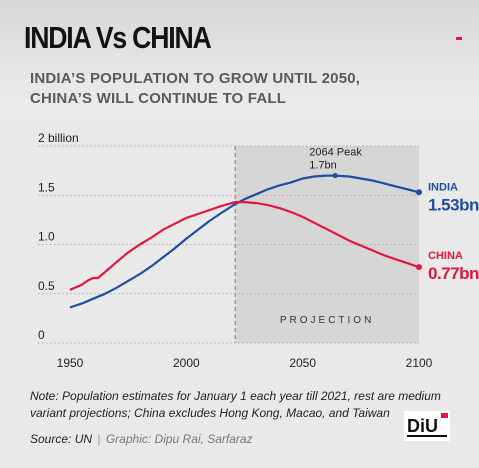 The height and width of the screenshot is (468, 479). What do you see at coordinates (61, 439) in the screenshot?
I see `source-text: Source: UN` at bounding box center [61, 439].